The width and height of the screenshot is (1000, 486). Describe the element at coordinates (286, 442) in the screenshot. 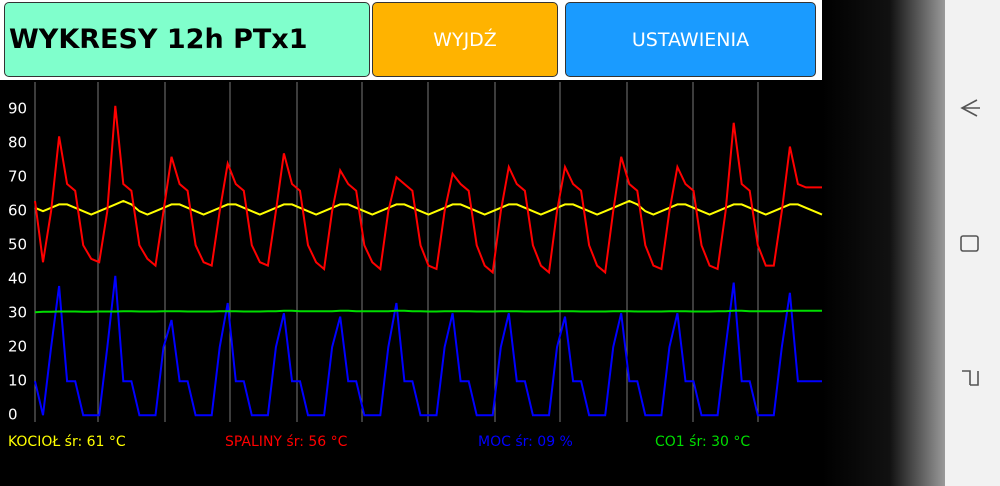

I see `legend-entry: SPALINY śr: 56 °C` at that location.